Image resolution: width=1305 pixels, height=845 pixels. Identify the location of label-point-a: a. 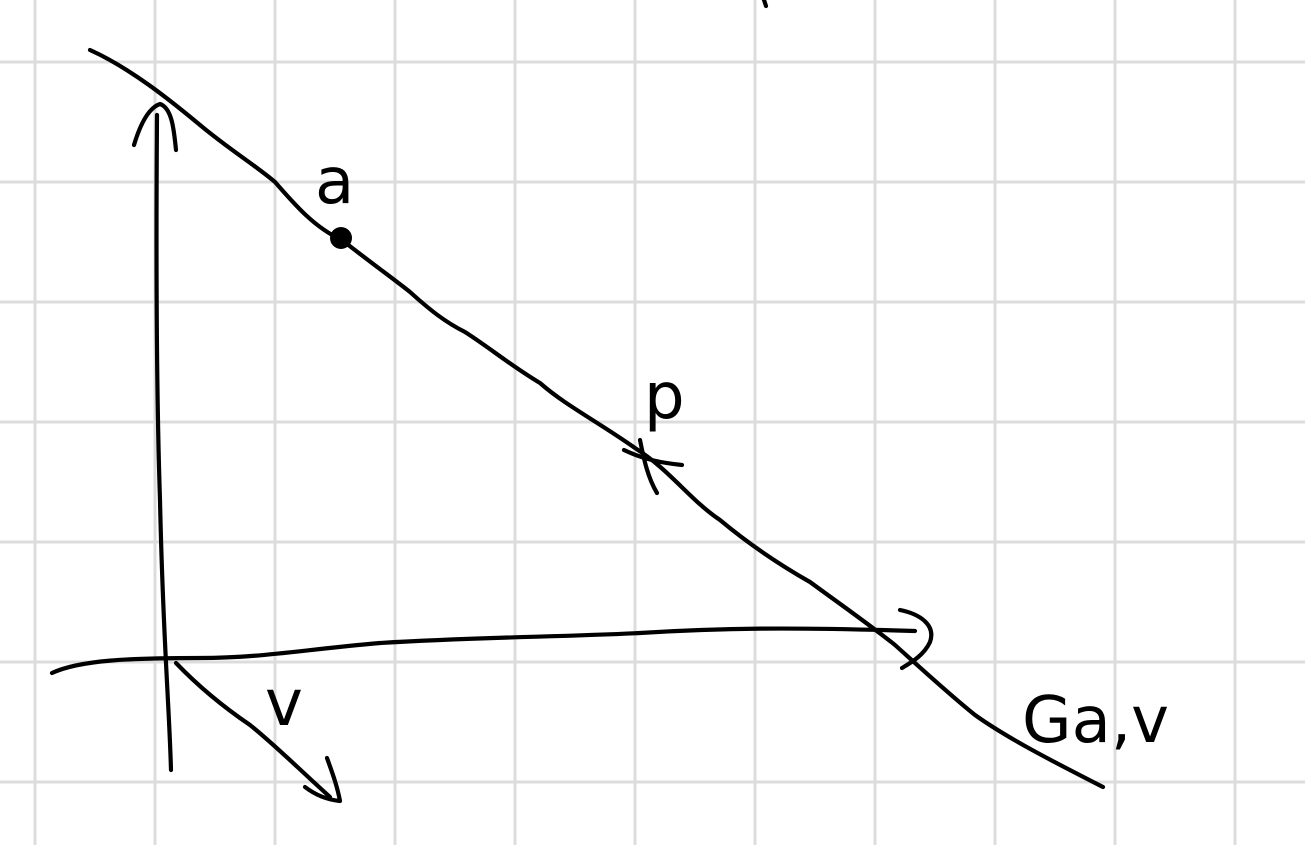
(334, 182).